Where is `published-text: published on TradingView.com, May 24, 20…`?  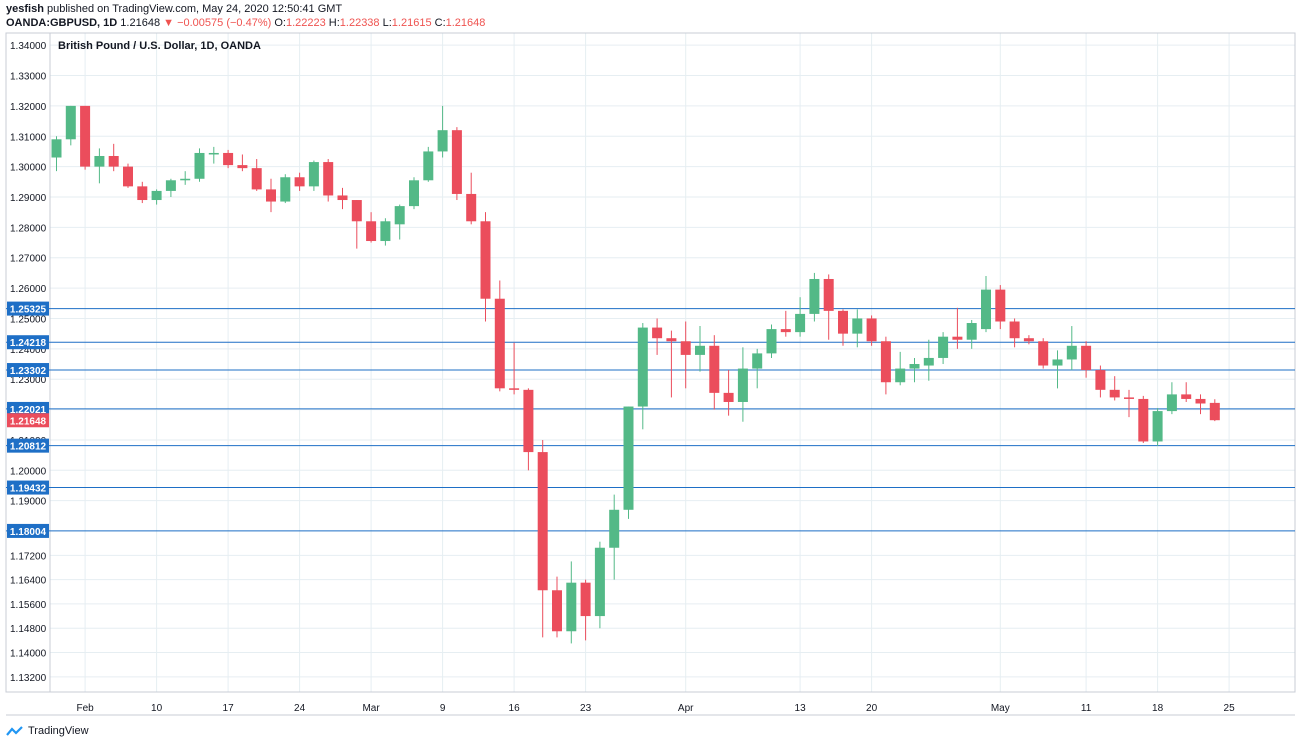 published-text: published on TradingView.com, May 24, 20… is located at coordinates (194, 9).